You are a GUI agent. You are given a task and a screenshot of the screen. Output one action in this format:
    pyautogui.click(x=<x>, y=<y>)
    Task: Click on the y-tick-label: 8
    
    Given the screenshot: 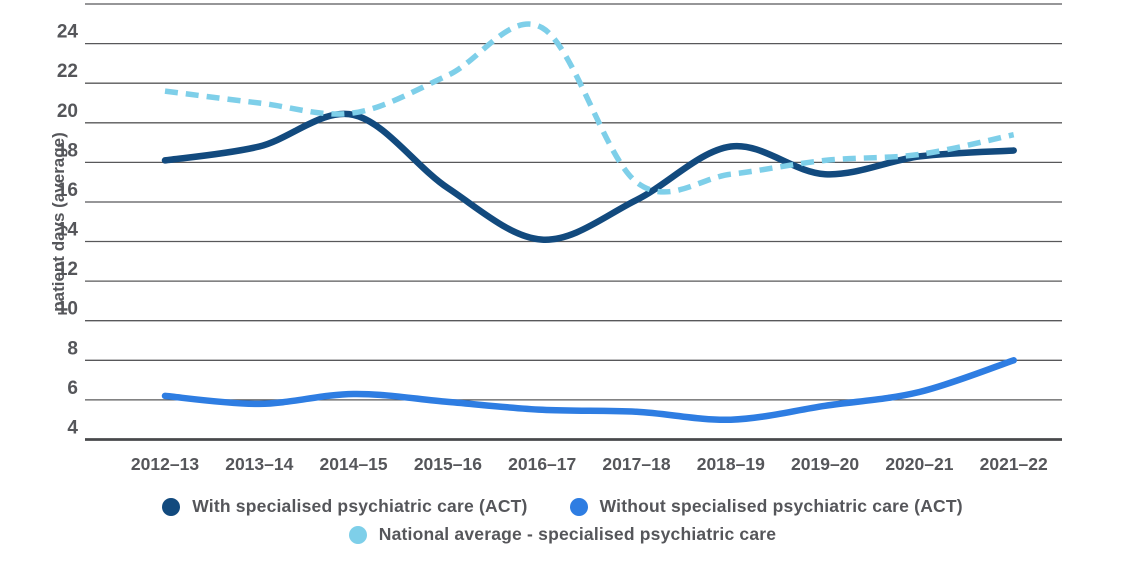 What is the action you would take?
    pyautogui.click(x=72, y=348)
    